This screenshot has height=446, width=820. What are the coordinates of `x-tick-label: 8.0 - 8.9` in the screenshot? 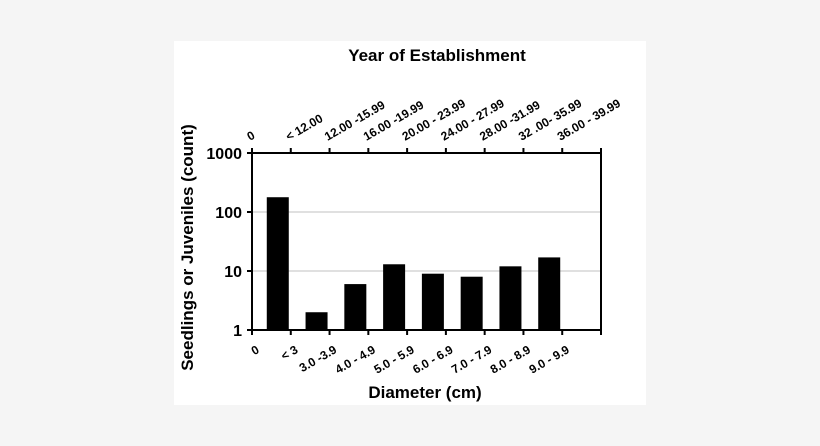 It's located at (510, 359).